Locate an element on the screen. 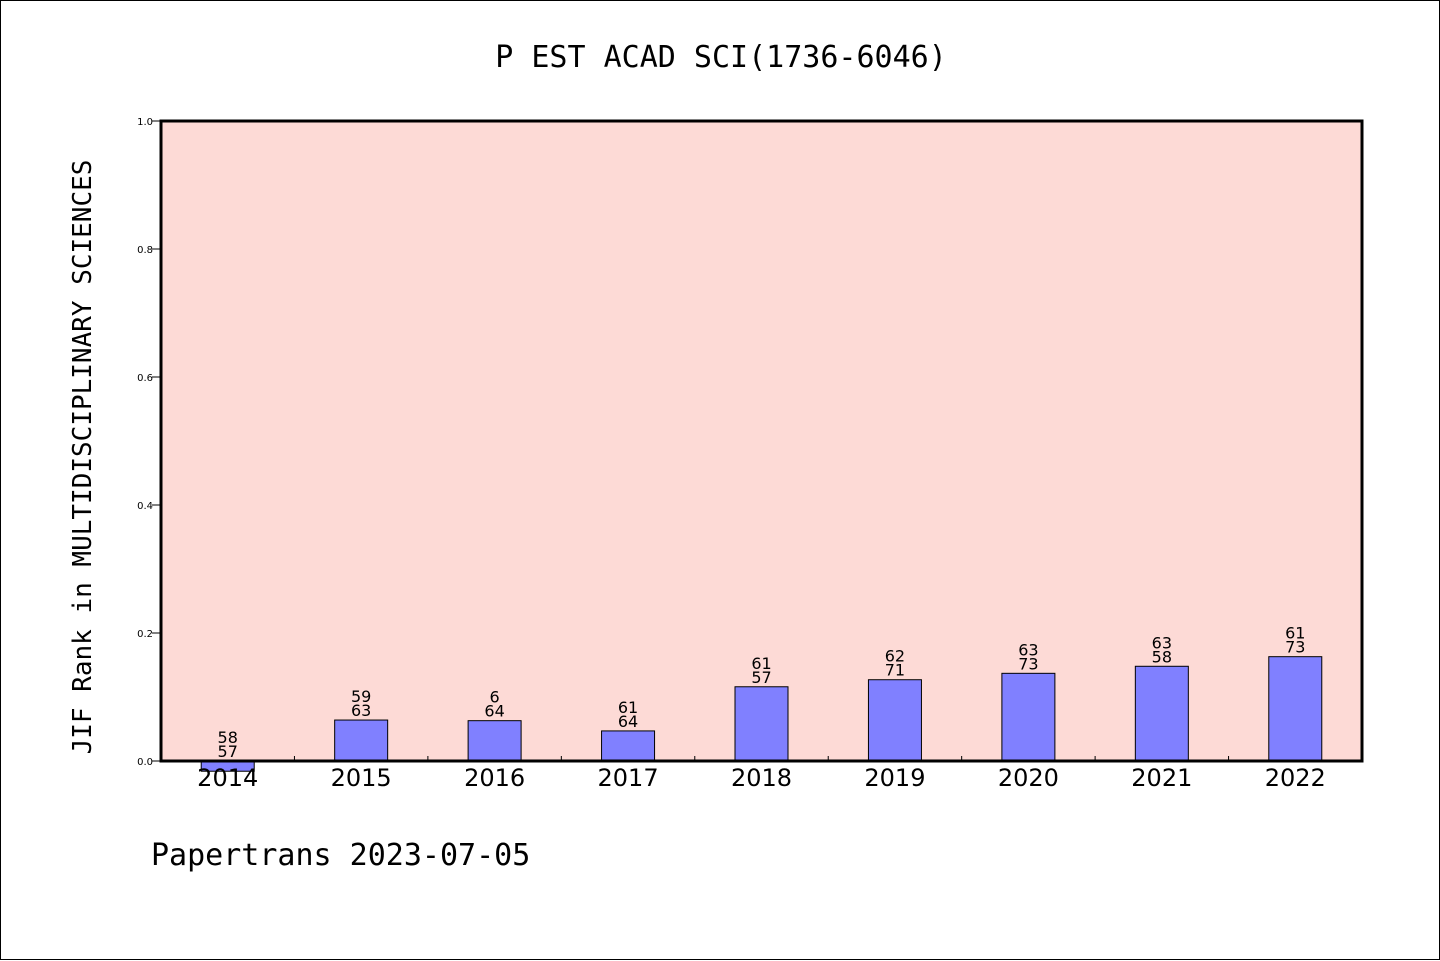  y-tick-label: 0.2 is located at coordinates (145, 634).